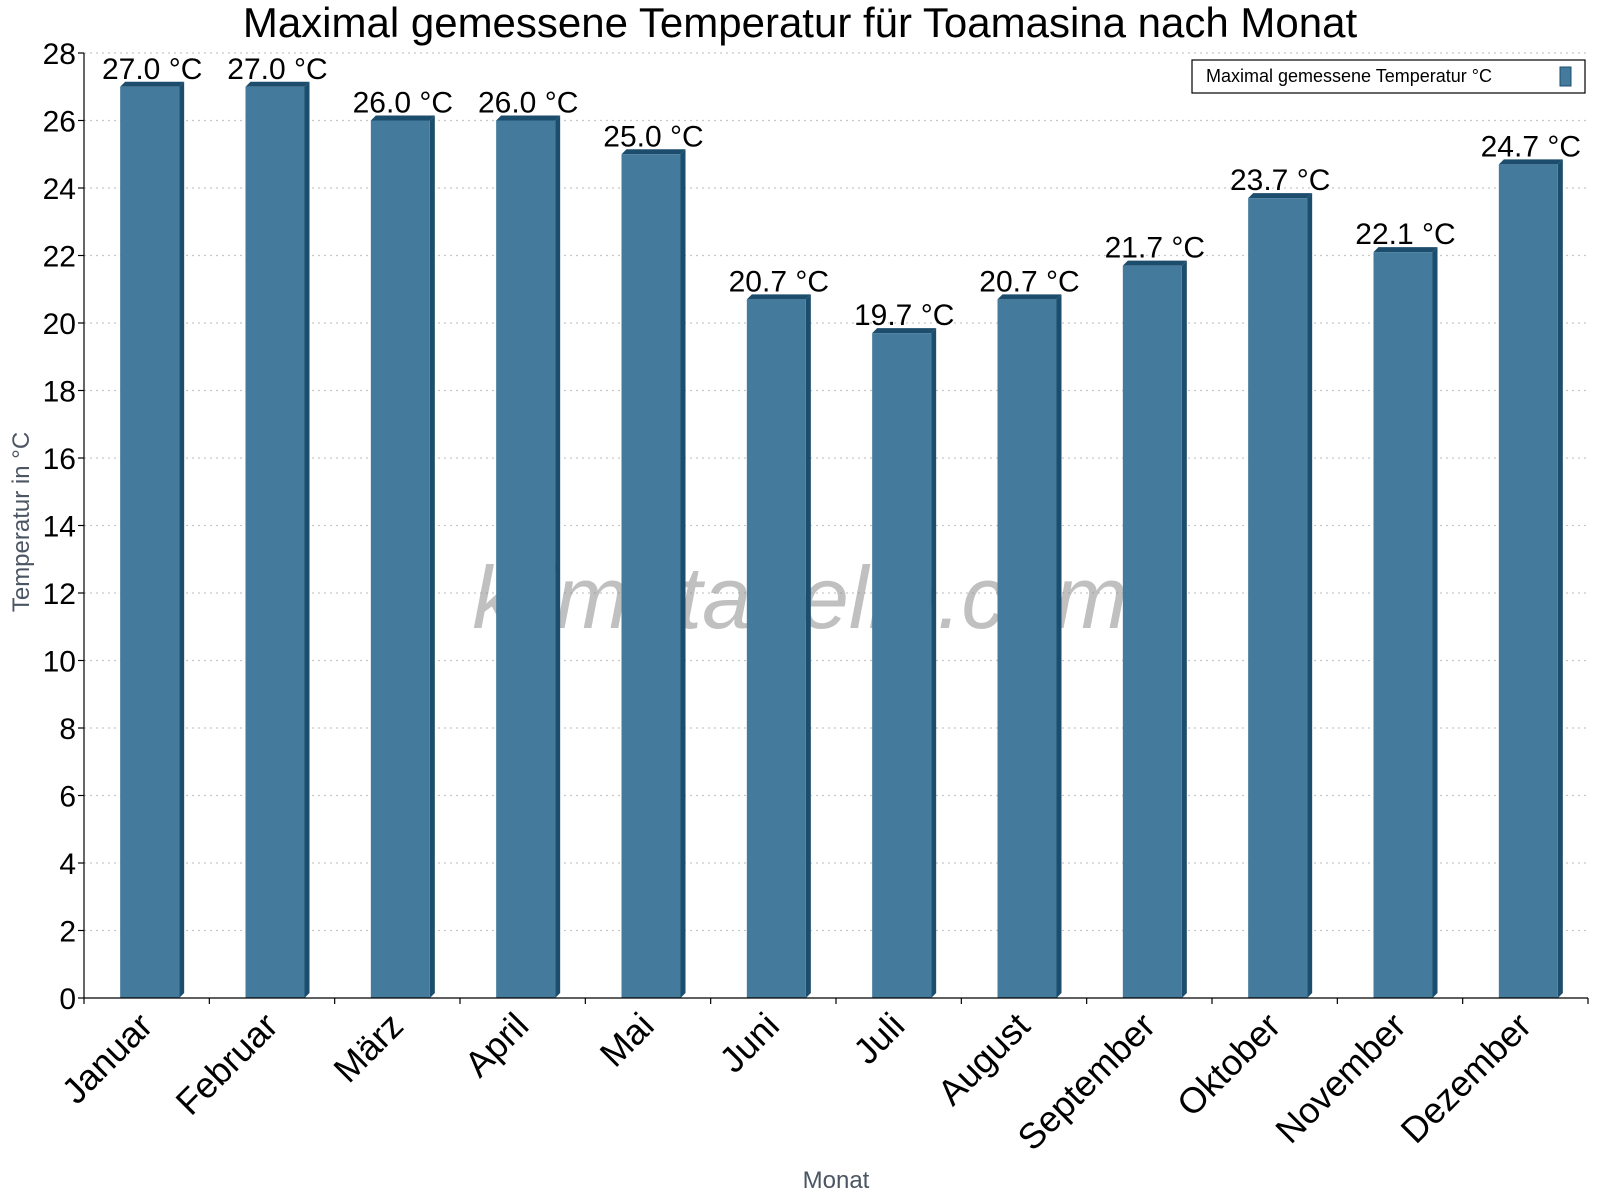  I want to click on y-tick-label: 20, so click(59, 324).